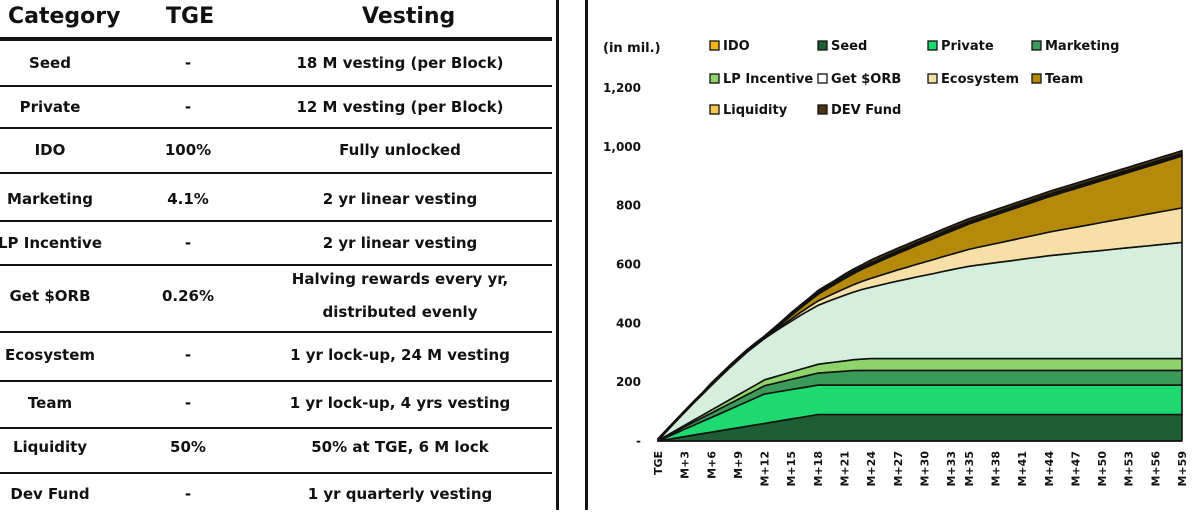 The height and width of the screenshot is (514, 1200). Describe the element at coordinates (924, 469) in the screenshot. I see `x-tick-label: M+30` at that location.